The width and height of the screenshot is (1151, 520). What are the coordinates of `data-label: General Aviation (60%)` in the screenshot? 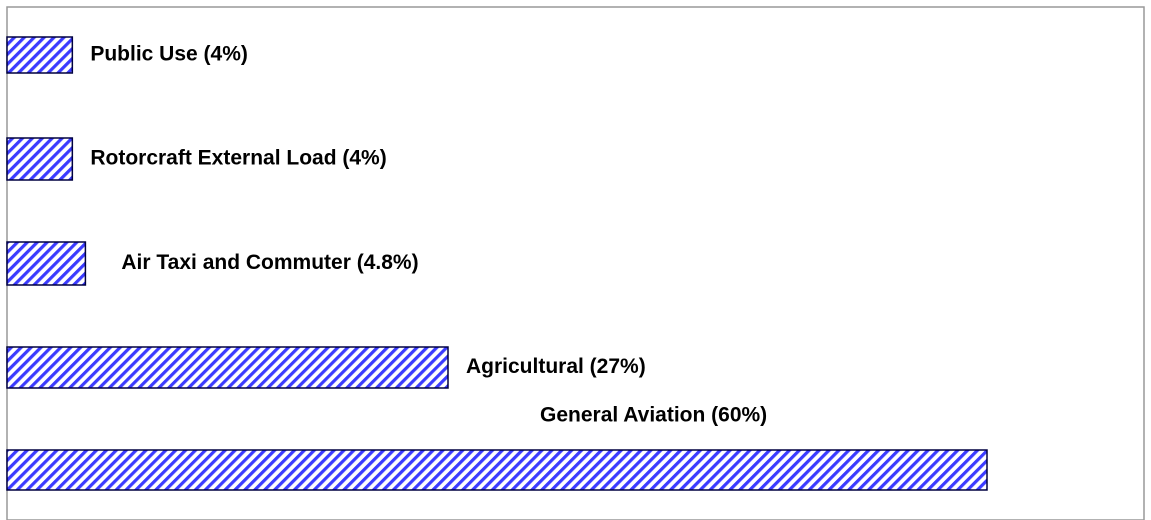 It's located at (653, 415).